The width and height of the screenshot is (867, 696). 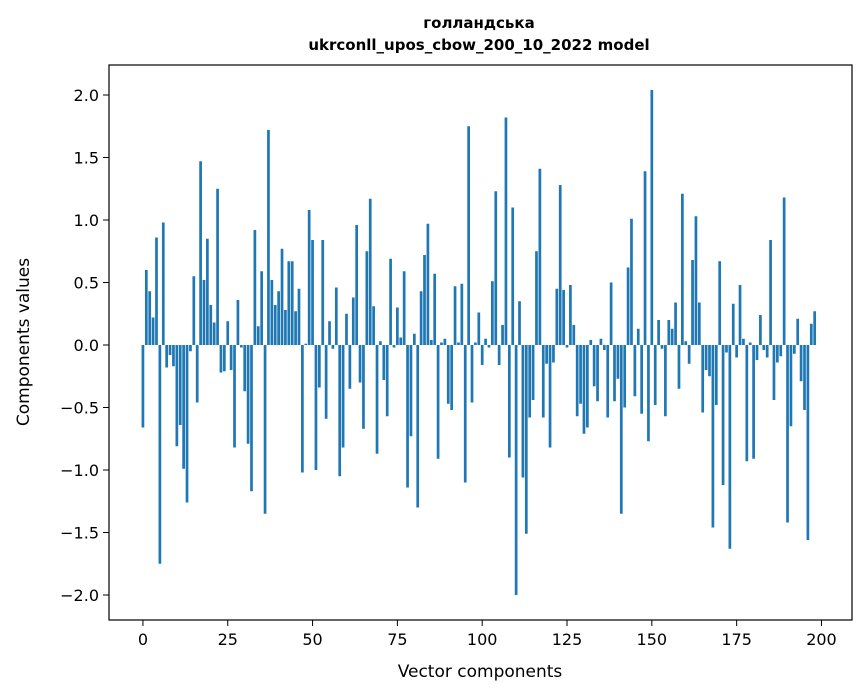 What do you see at coordinates (79, 533) in the screenshot?
I see `y-tick-label: −1.5` at bounding box center [79, 533].